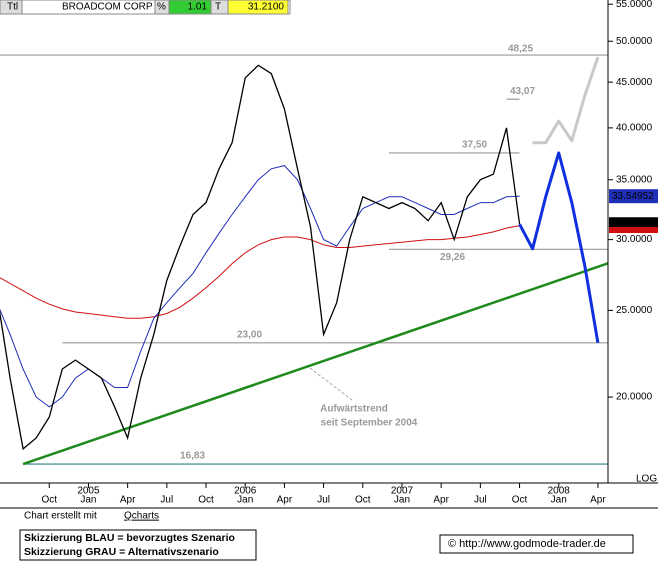 The image size is (658, 563). I want to click on badge-label: 33.54952, so click(633, 196).